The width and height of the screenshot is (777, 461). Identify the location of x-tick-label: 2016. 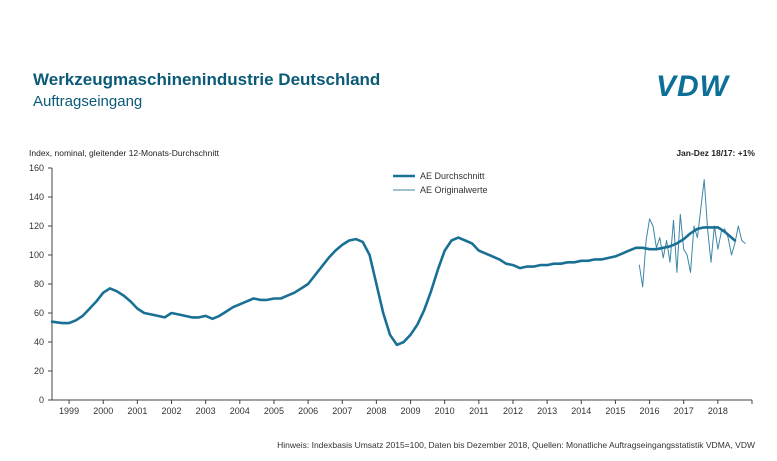
(650, 411).